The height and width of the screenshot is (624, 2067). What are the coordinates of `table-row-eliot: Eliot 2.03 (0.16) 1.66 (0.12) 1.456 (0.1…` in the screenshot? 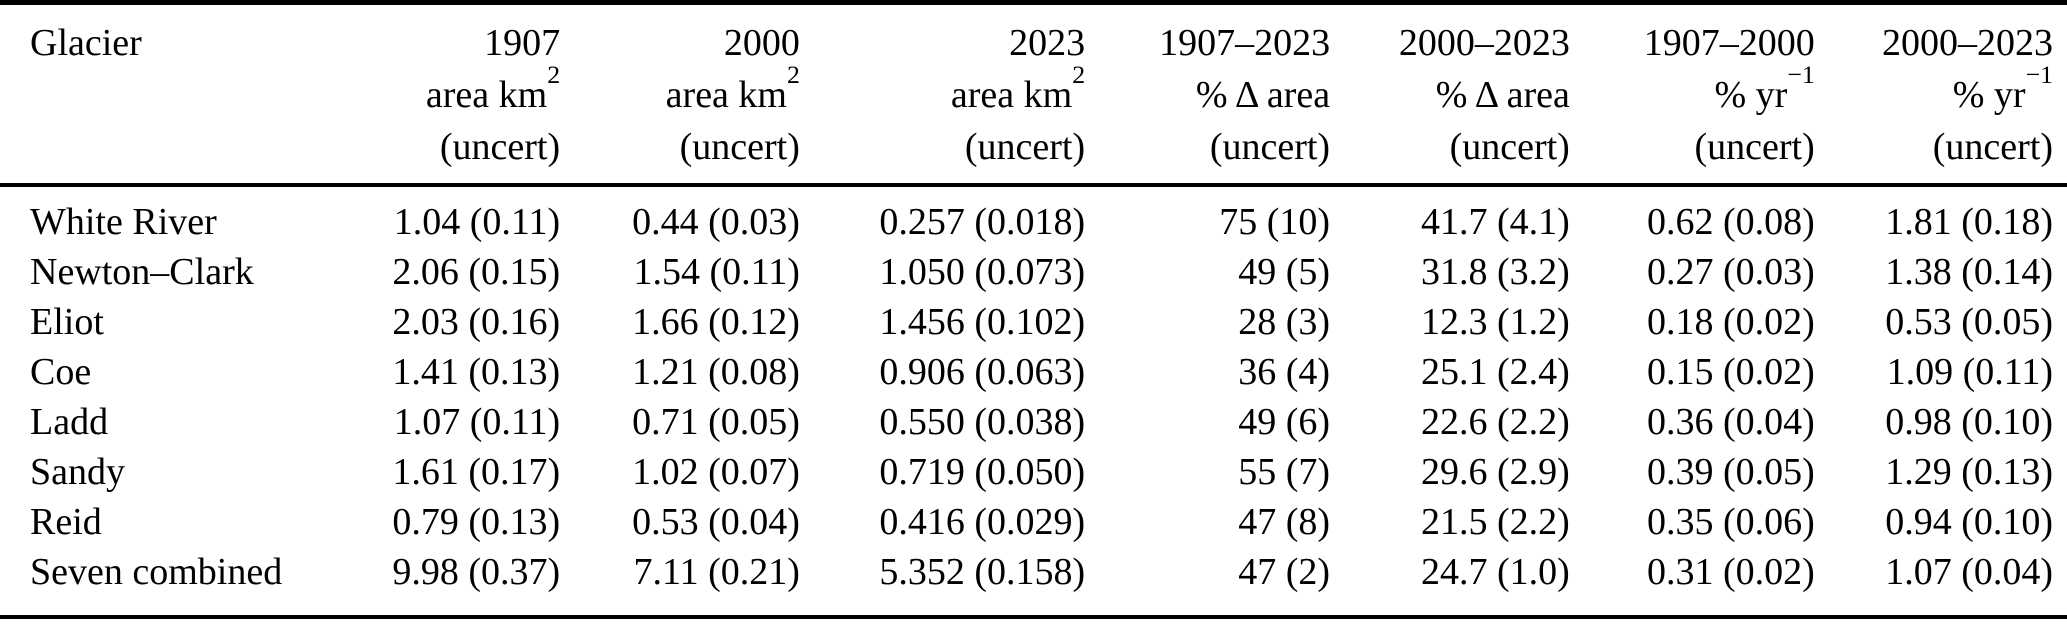 It's located at (1033, 322).